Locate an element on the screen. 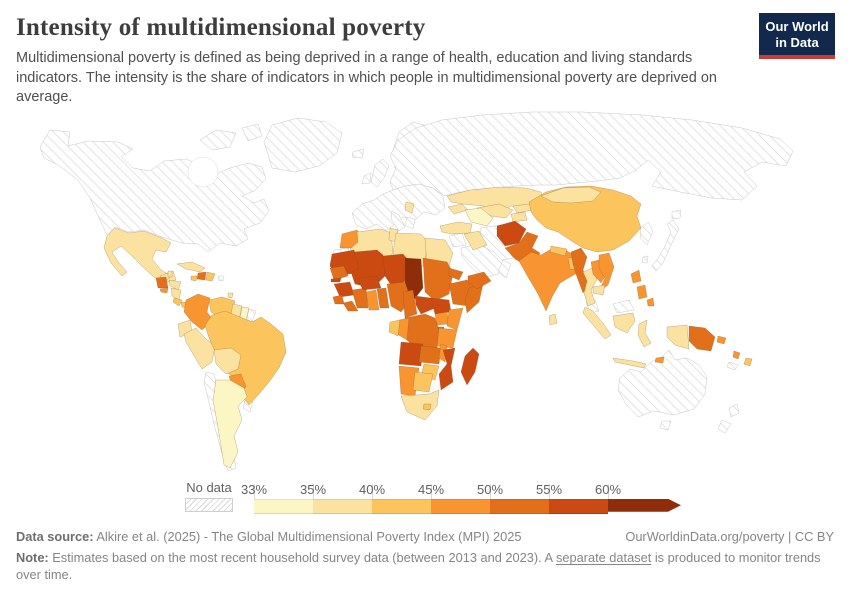 The width and height of the screenshot is (850, 600). note-text-post: is produced to monitor trends over time. is located at coordinates (418, 566).